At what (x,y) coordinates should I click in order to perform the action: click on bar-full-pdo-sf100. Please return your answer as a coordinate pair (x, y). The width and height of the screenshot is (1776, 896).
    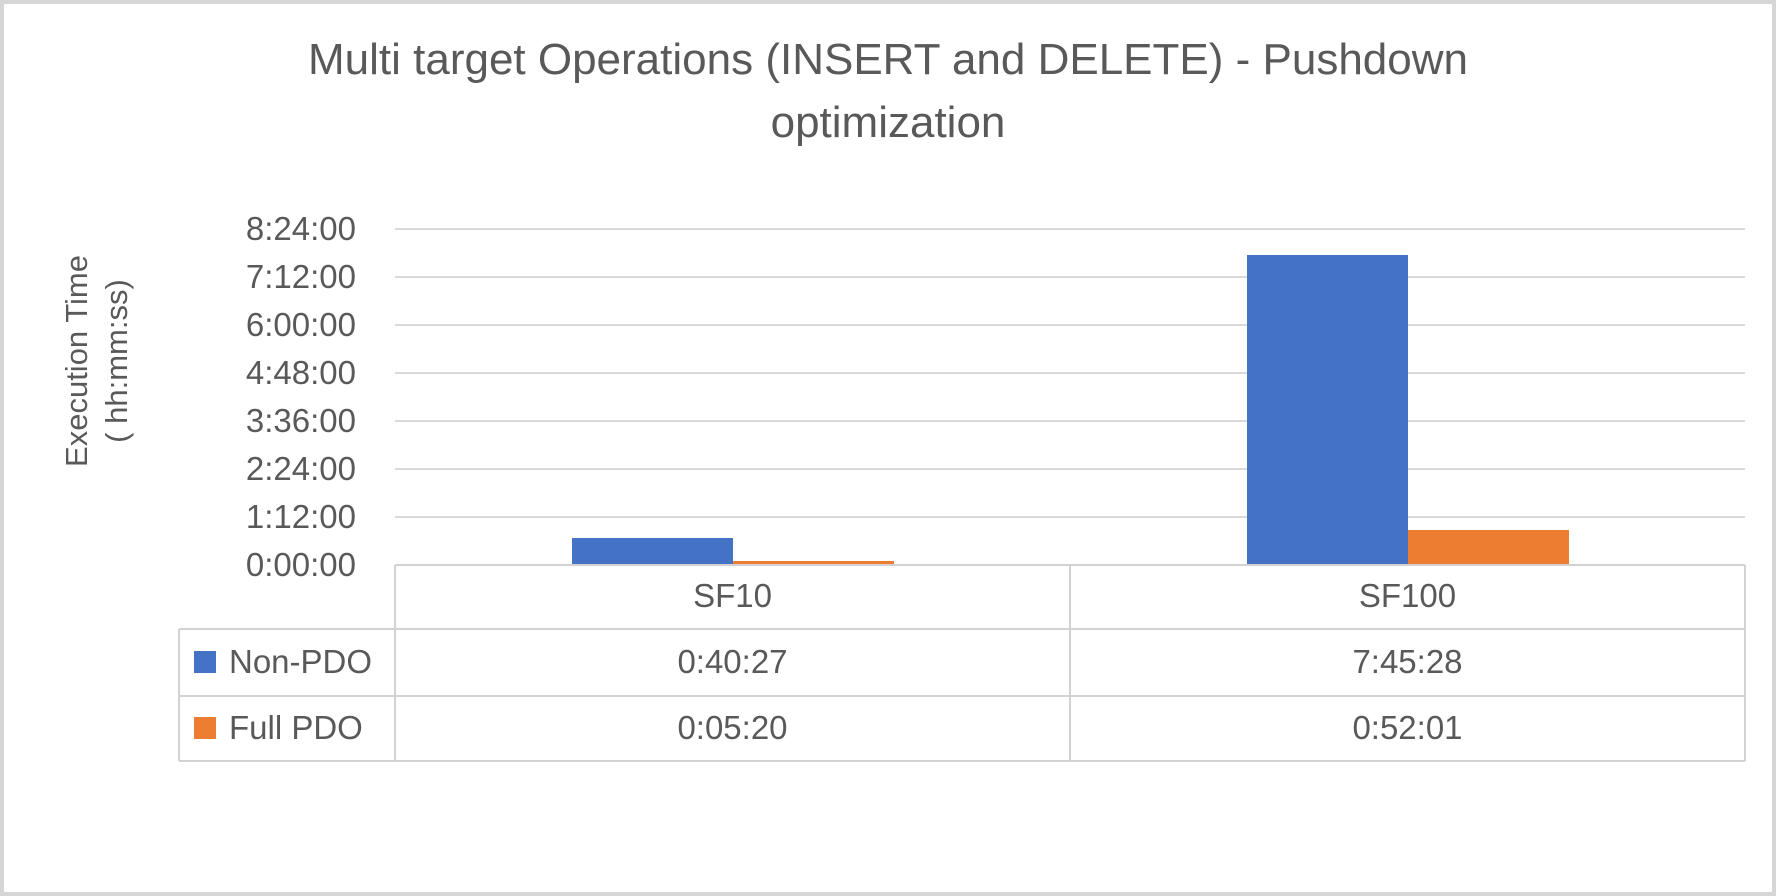
    Looking at the image, I should click on (1488, 547).